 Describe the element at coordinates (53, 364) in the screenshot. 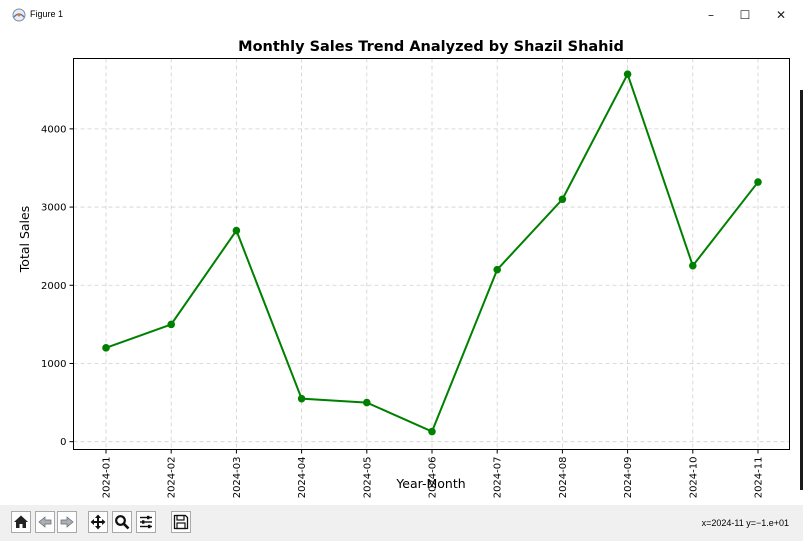

I see `y-tick-label: 1000` at that location.